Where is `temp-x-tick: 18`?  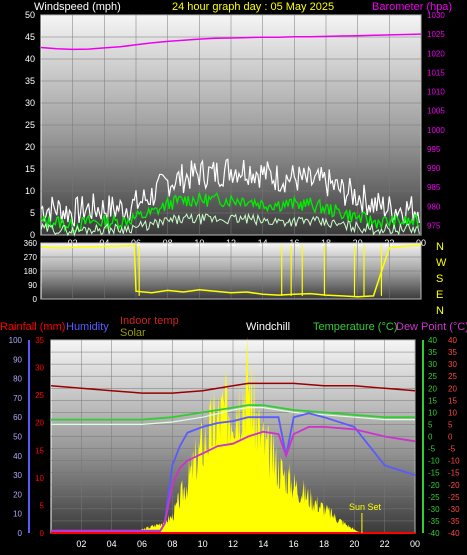 temp-x-tick: 18 is located at coordinates (324, 544).